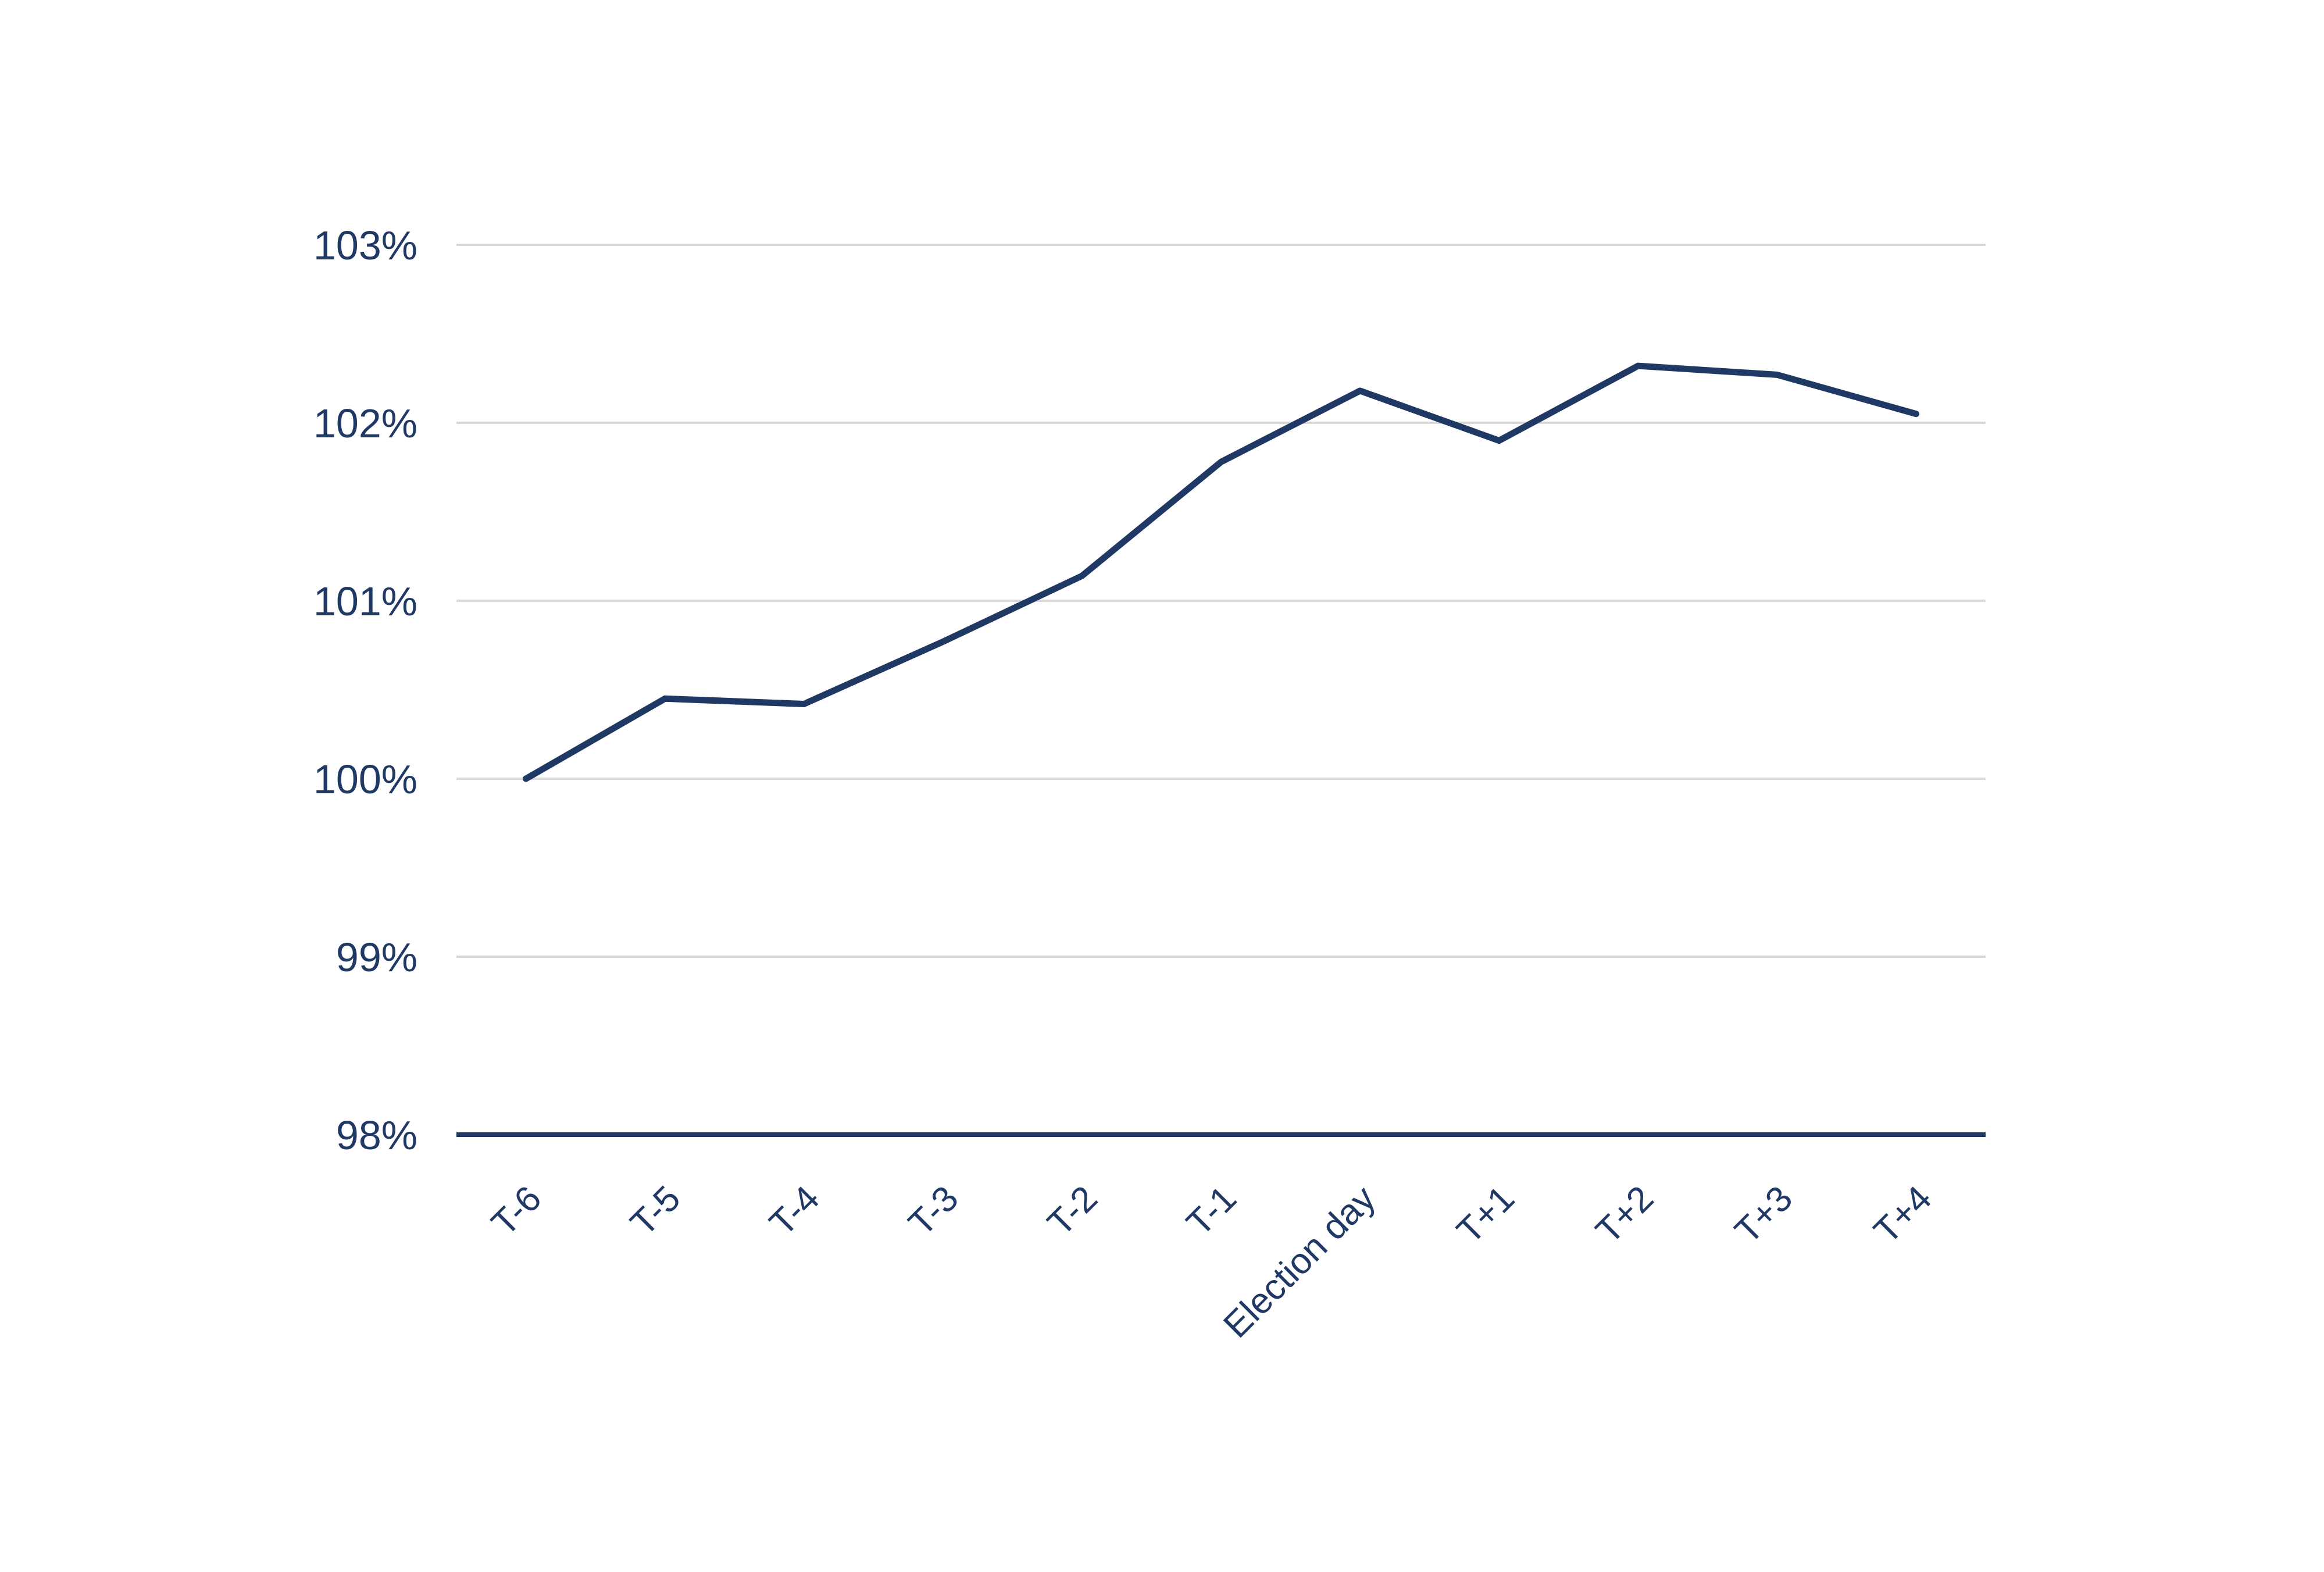 The image size is (2324, 1572). Describe the element at coordinates (365, 246) in the screenshot. I see `y-axis-tick-label: 103%` at that location.